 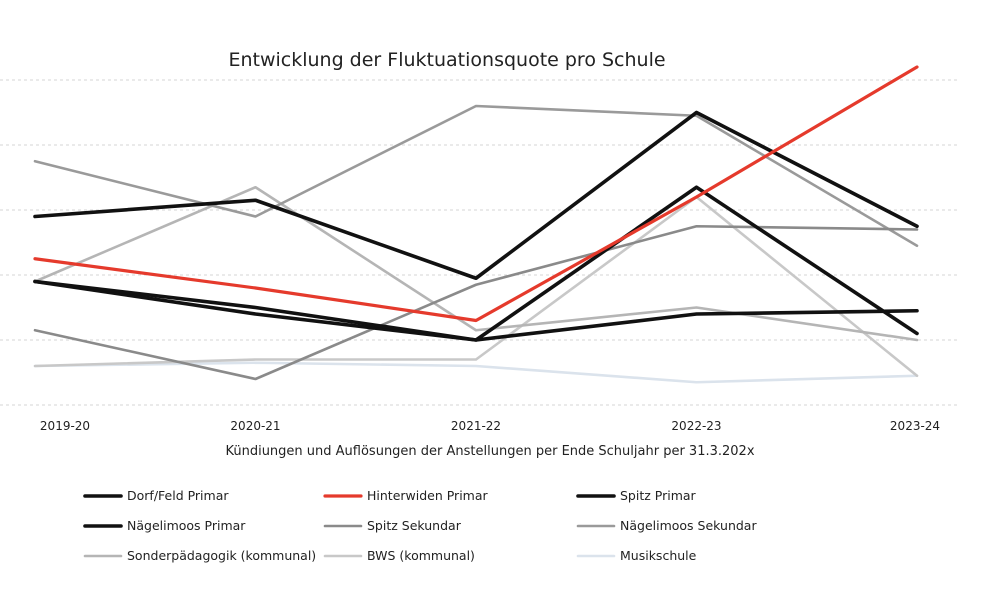 I want to click on series-line-dorf-feld-primar, so click(x=476, y=310).